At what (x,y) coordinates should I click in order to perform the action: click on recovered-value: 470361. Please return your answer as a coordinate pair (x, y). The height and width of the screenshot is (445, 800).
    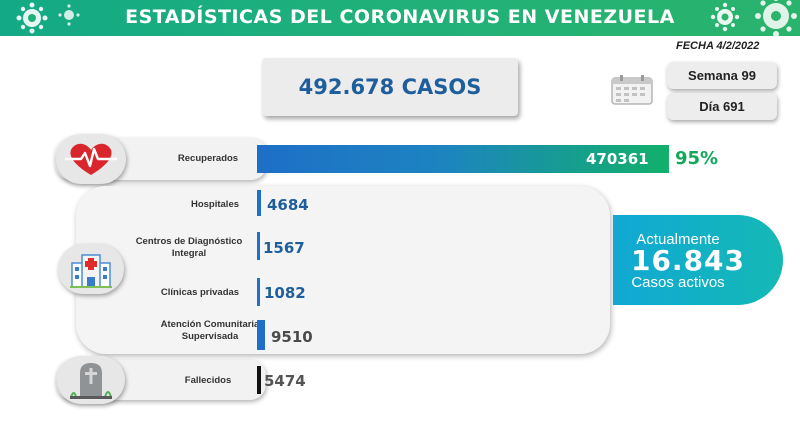
    Looking at the image, I should click on (617, 159).